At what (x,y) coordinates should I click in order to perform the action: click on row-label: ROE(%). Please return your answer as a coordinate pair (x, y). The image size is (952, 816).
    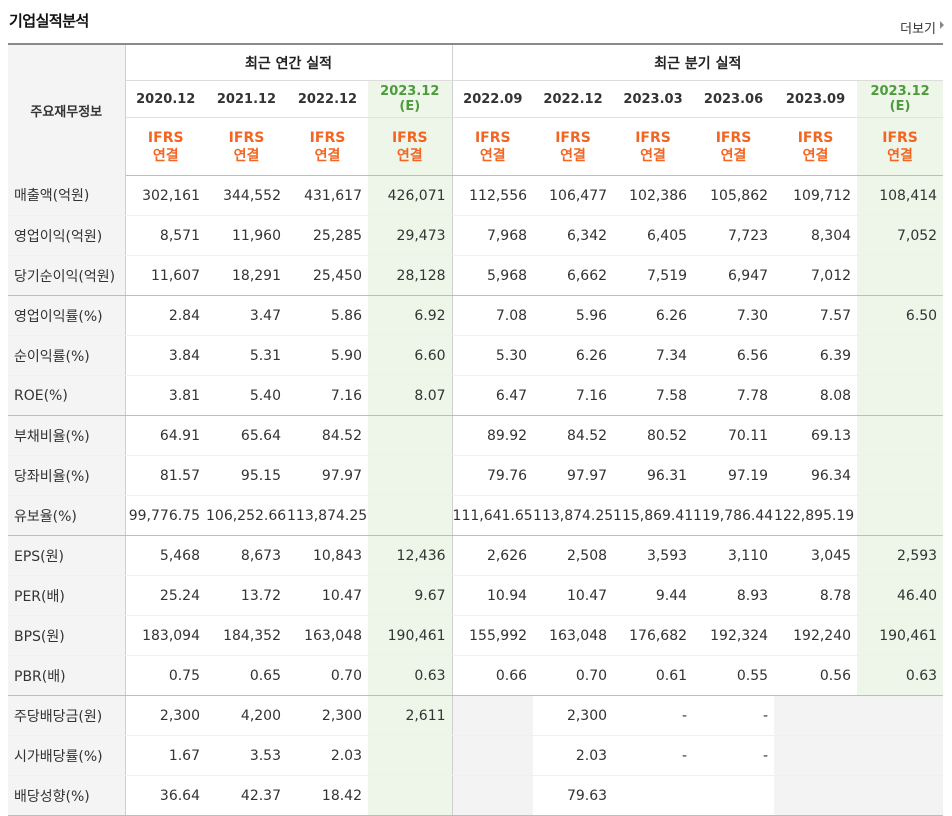
    Looking at the image, I should click on (67, 395).